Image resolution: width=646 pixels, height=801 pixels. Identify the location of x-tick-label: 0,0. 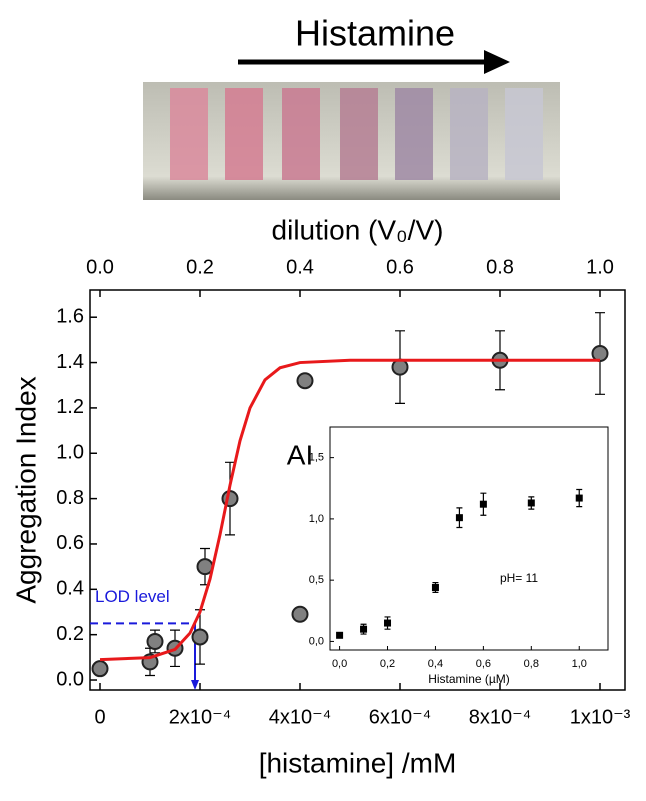
(339, 664).